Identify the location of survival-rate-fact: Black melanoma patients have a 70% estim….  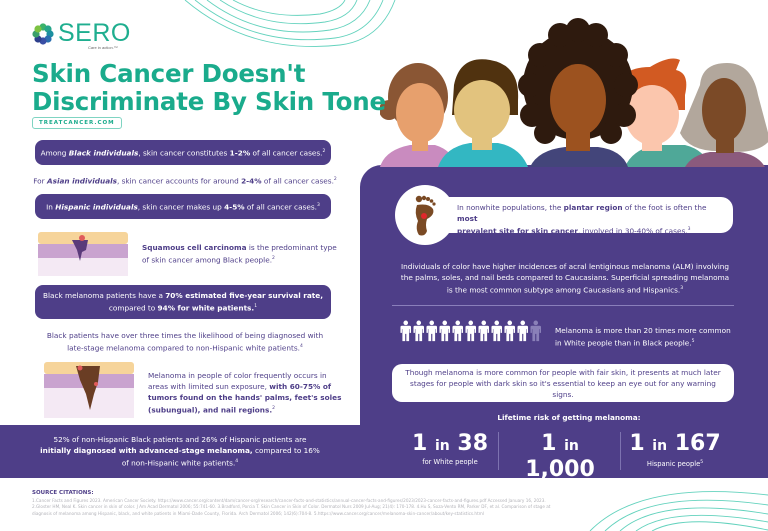
(183, 302).